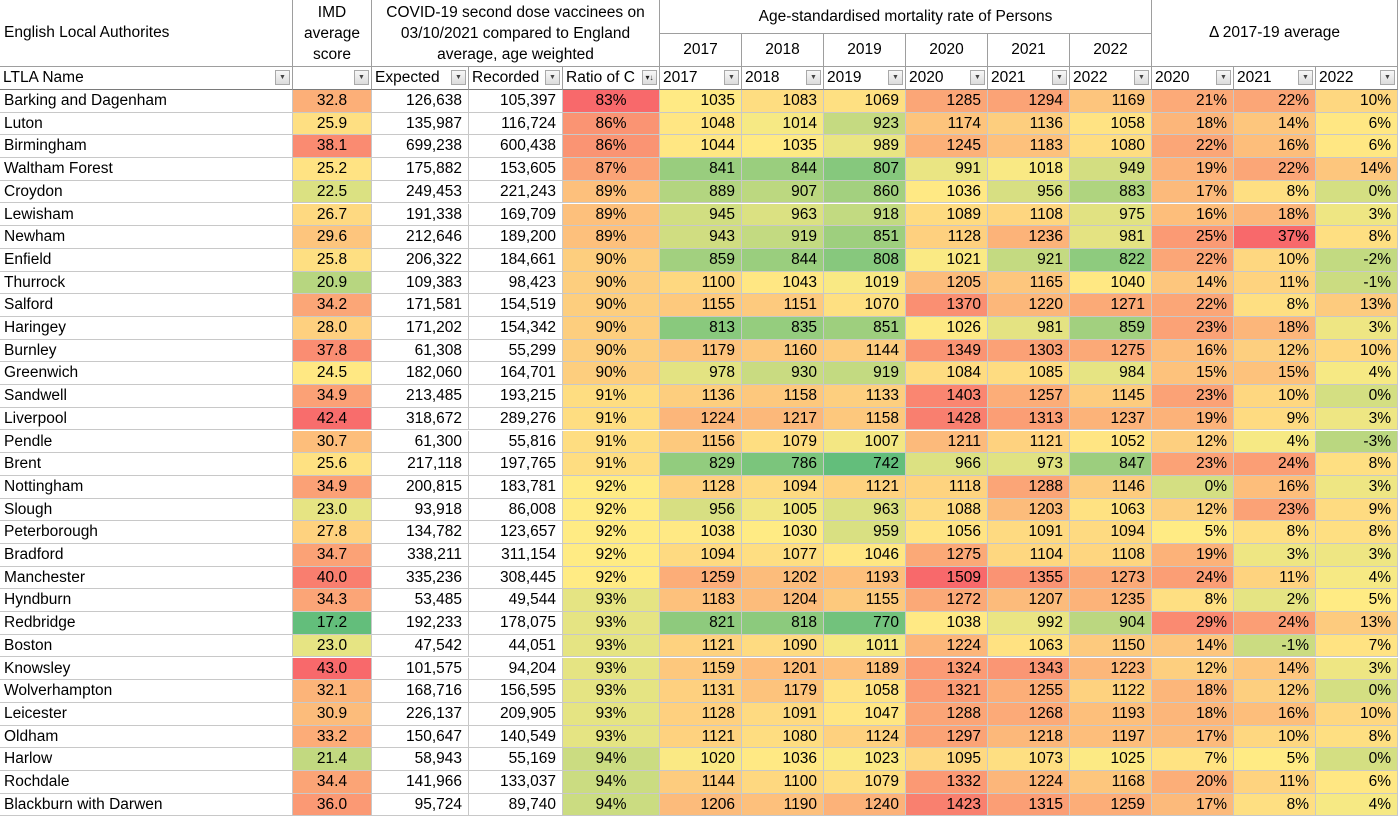 This screenshot has height=816, width=1398. I want to click on cell-imd-score: 23.0, so click(332, 646).